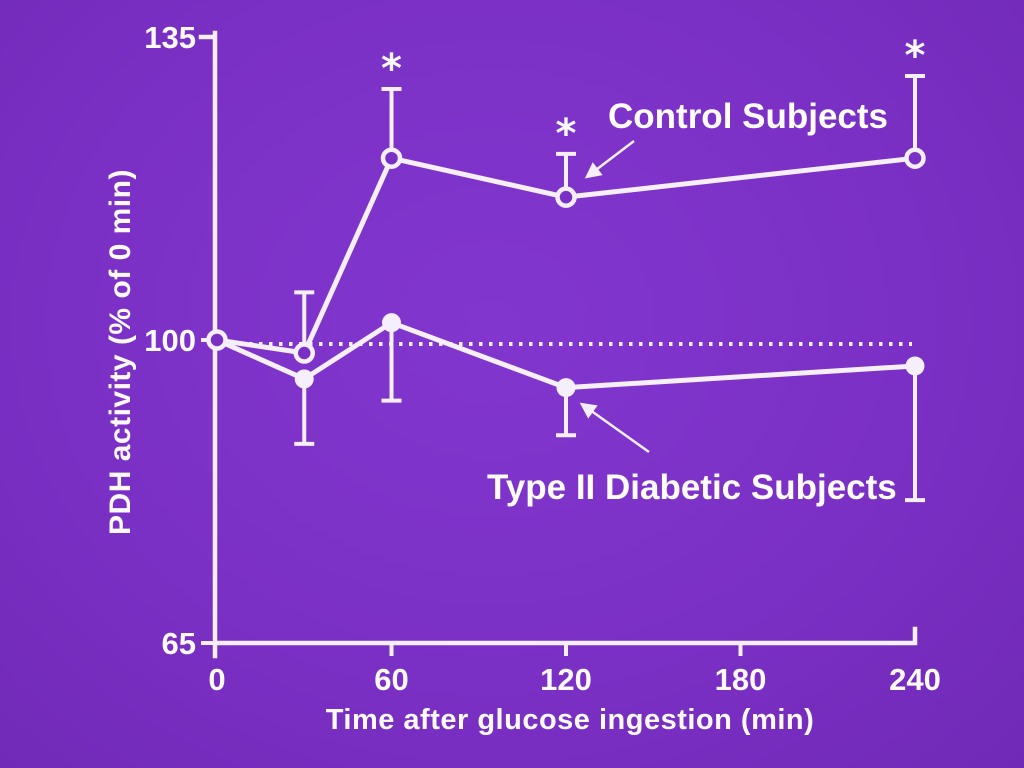  Describe the element at coordinates (609, 159) in the screenshot. I see `control-annotation-arrow` at that location.